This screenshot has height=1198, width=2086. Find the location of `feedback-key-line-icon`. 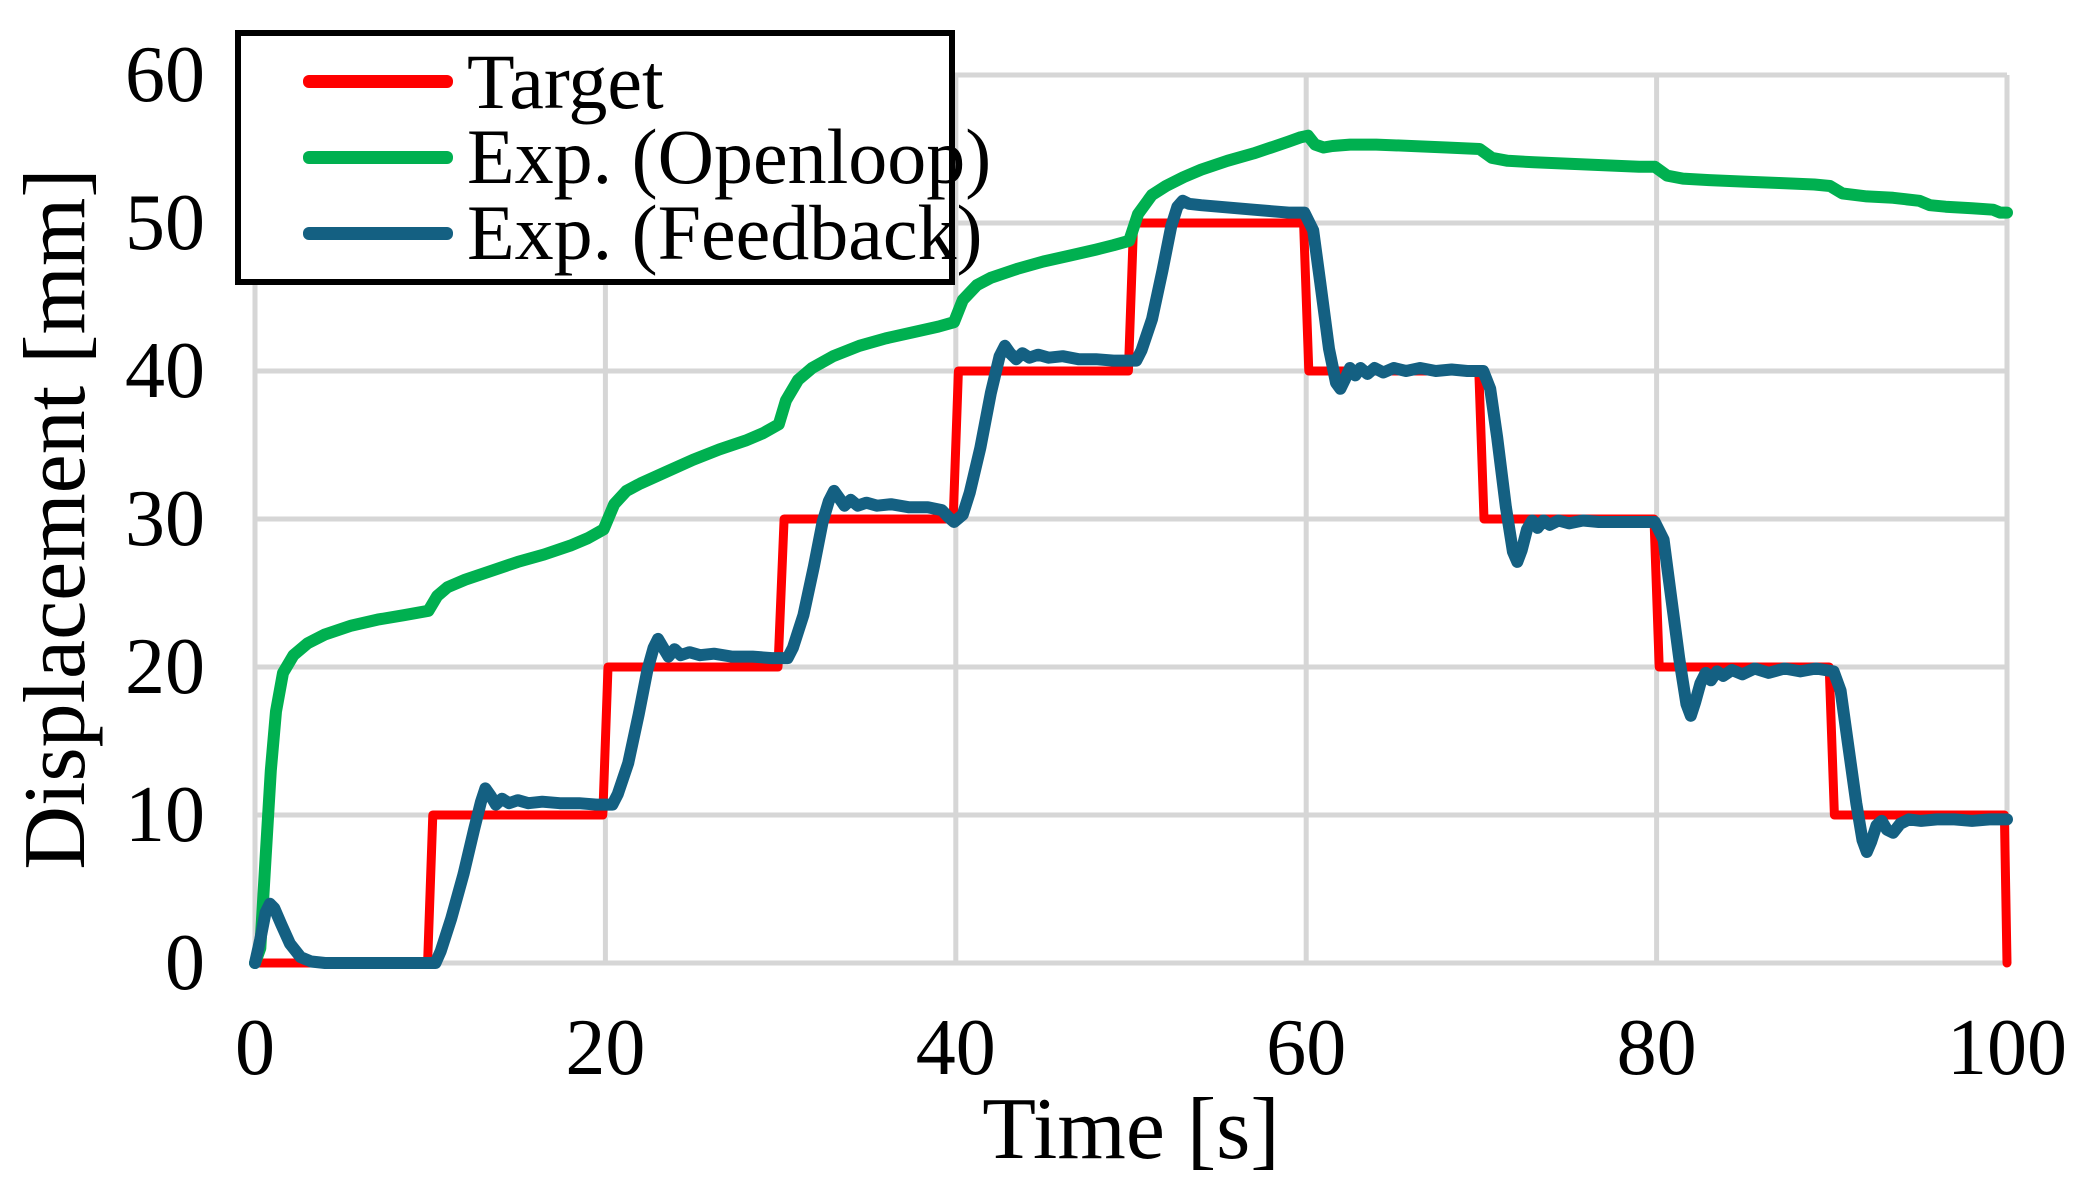

feedback-key-line-icon is located at coordinates (378, 233).